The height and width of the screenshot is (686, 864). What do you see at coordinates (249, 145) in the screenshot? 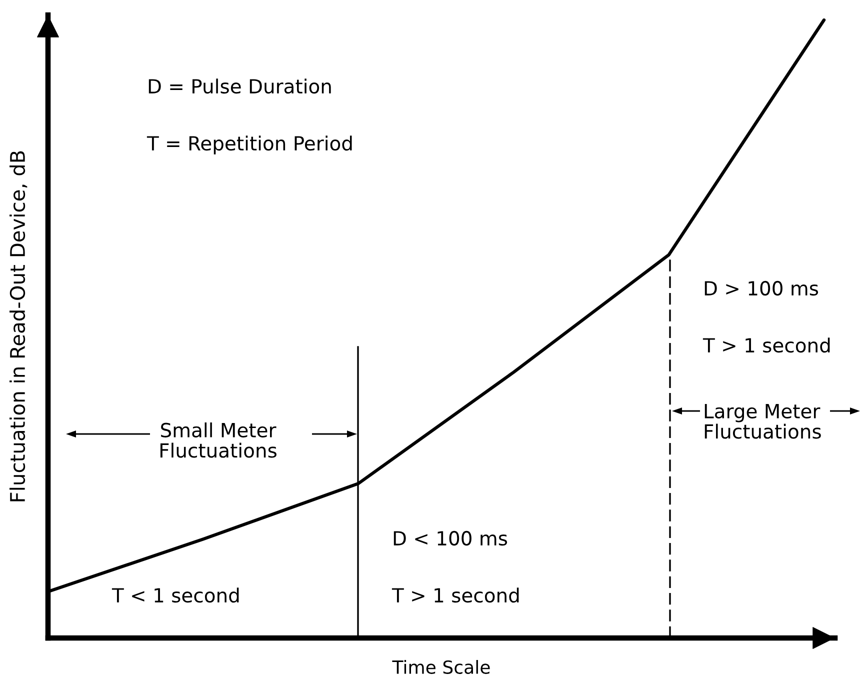
I see `annotation: T = Repetition Period` at bounding box center [249, 145].